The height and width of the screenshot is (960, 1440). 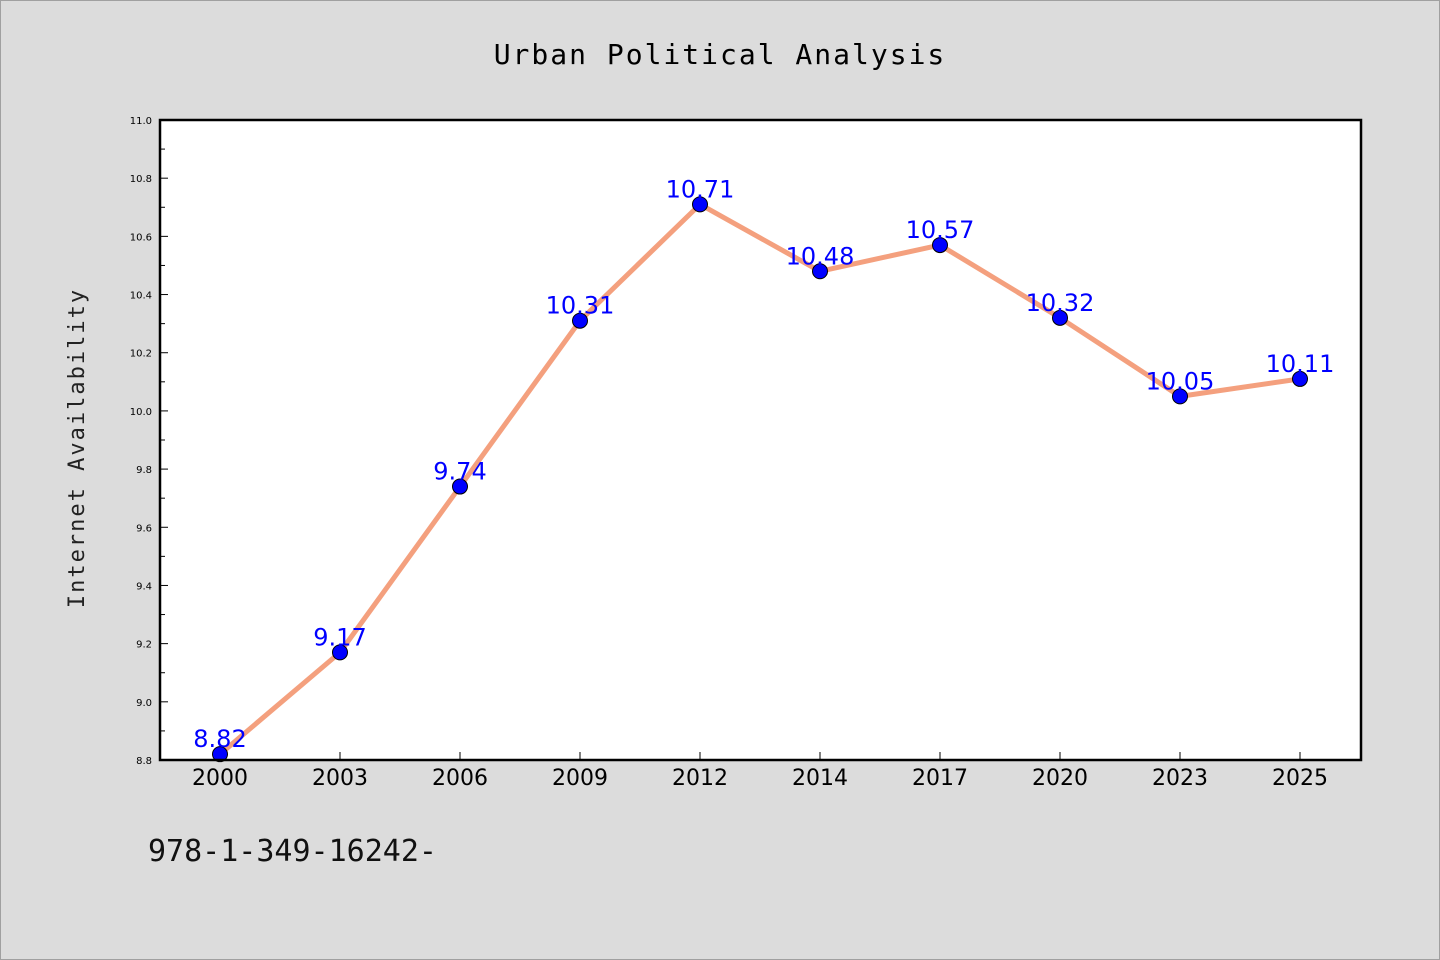 What do you see at coordinates (144, 470) in the screenshot?
I see `y-tick-label: 9.8` at bounding box center [144, 470].